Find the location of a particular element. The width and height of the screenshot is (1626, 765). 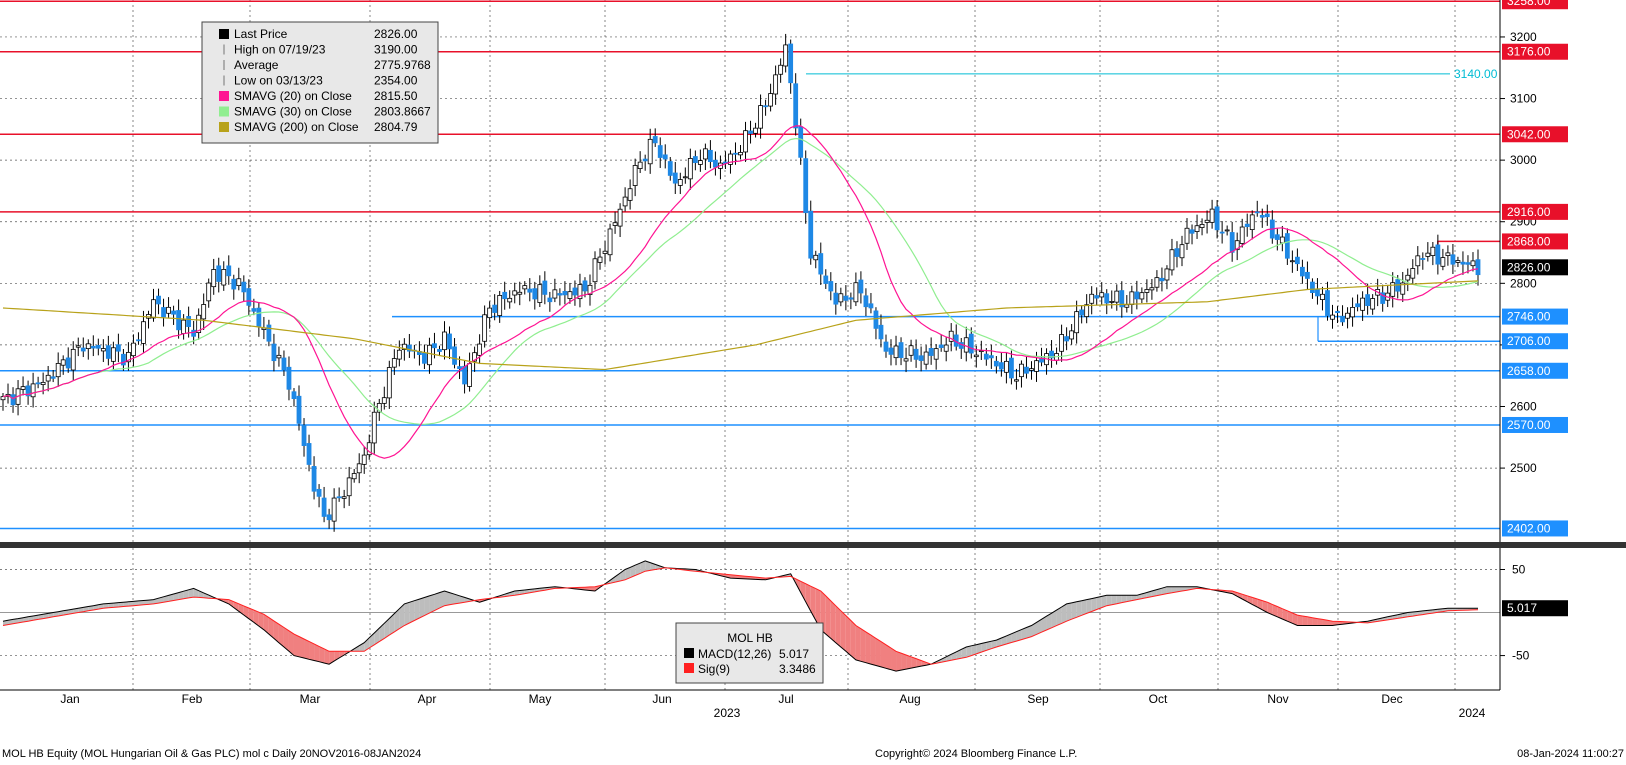

legend-value: 2815.50 is located at coordinates (396, 96).